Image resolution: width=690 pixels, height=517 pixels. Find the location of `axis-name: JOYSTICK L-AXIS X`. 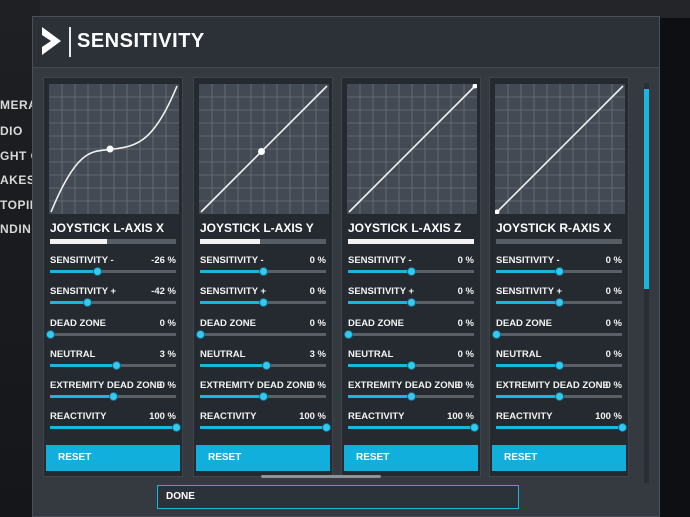

axis-name: JOYSTICK L-AXIS X is located at coordinates (107, 228).